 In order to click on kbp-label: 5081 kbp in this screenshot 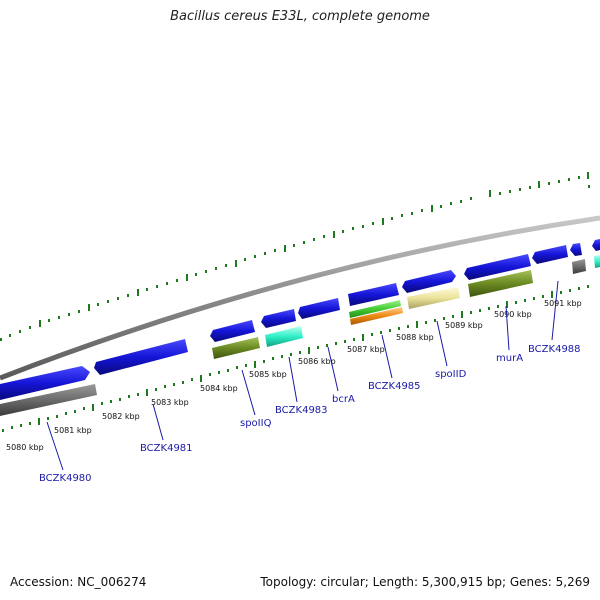, I will do `click(73, 430)`.